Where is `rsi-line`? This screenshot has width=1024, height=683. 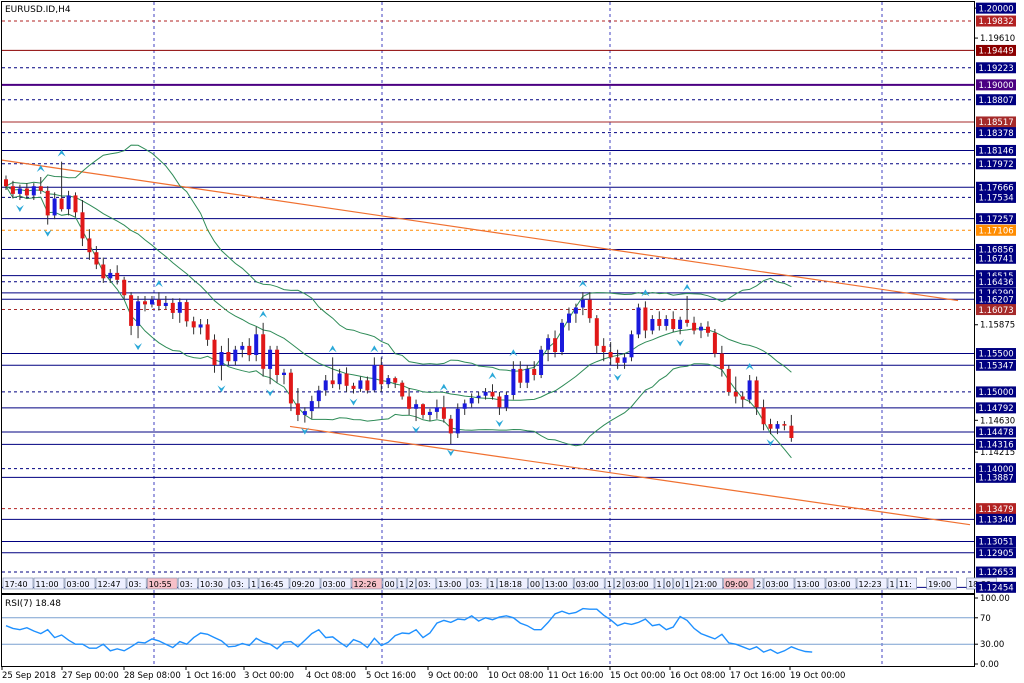
rsi-line is located at coordinates (409, 631).